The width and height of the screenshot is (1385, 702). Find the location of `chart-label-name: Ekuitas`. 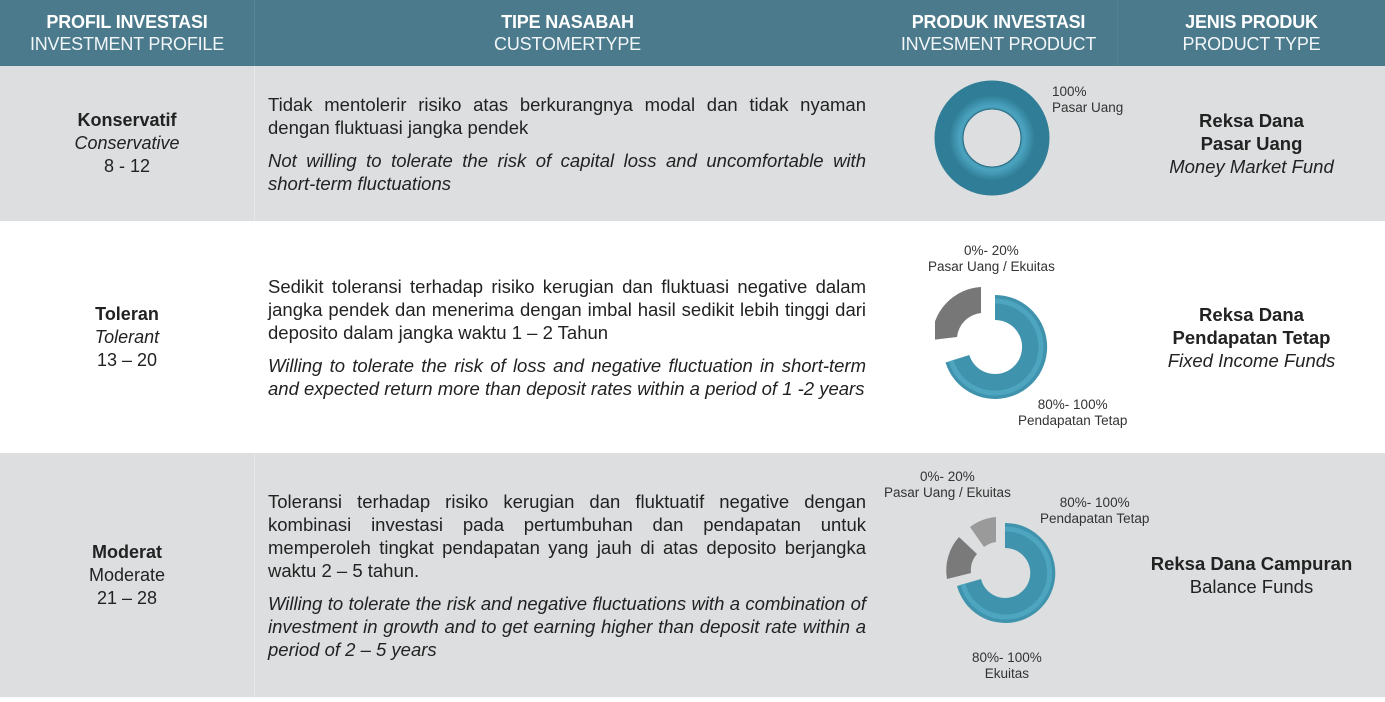

chart-label-name: Ekuitas is located at coordinates (1007, 673).